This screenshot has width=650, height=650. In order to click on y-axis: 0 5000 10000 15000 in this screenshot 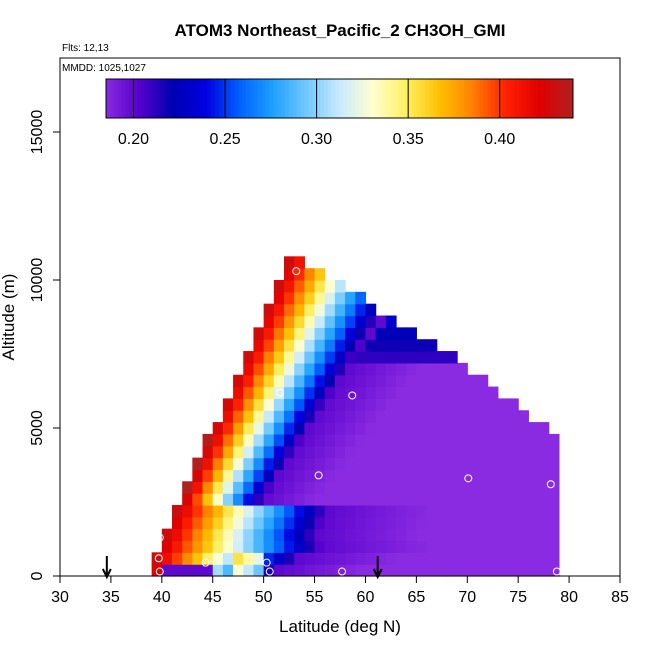, I will do `click(44, 345)`.